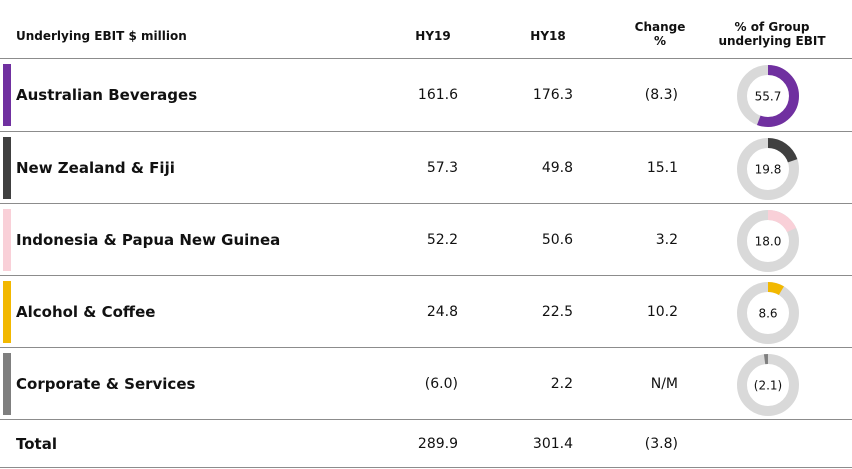  What do you see at coordinates (419, 240) in the screenshot?
I see `hy19-value: 52.2` at bounding box center [419, 240].